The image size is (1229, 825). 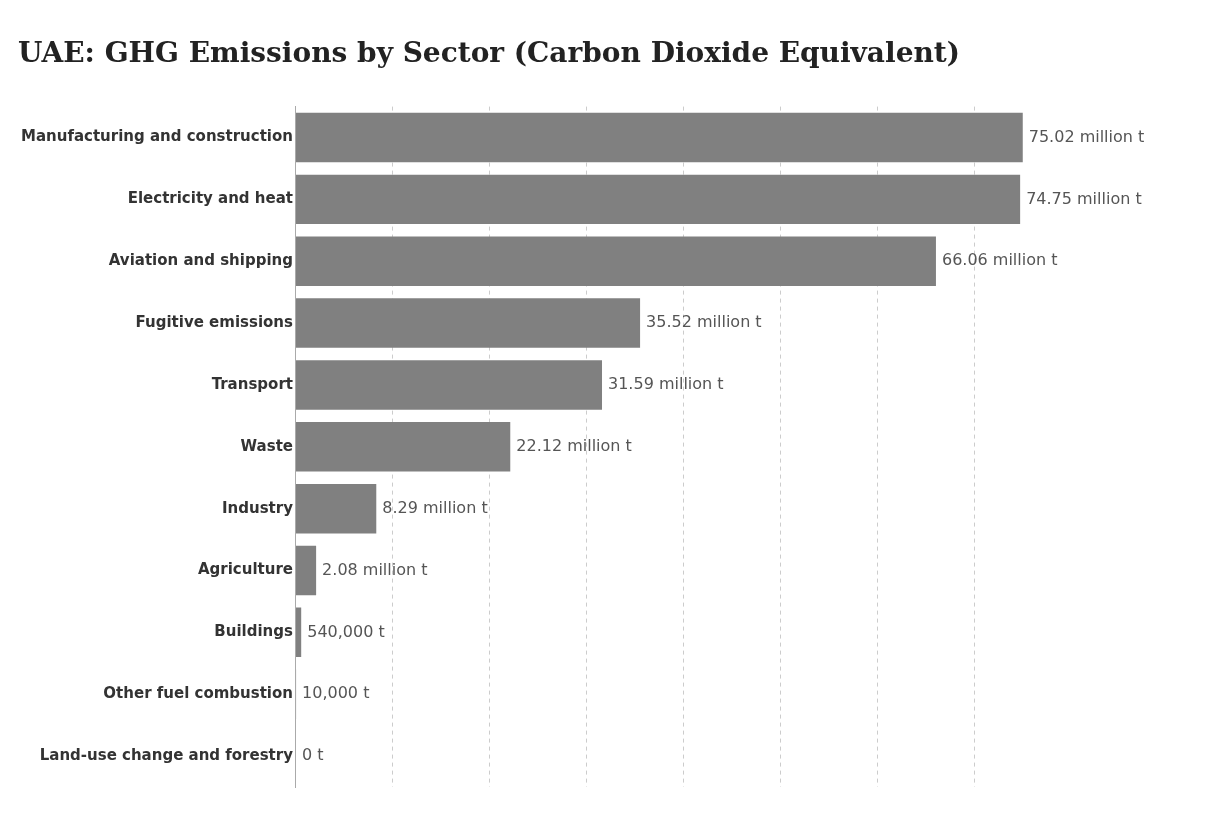 What do you see at coordinates (489, 53) in the screenshot?
I see `chart-title: UAE: GHG Emissions by Sector (Carbon Dioxide Equivalent)` at bounding box center [489, 53].